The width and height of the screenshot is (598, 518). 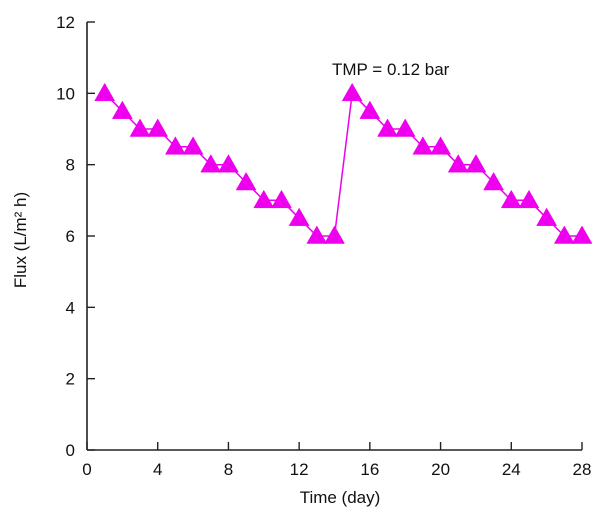 What do you see at coordinates (369, 469) in the screenshot?
I see `x-tick-label: 16` at bounding box center [369, 469].